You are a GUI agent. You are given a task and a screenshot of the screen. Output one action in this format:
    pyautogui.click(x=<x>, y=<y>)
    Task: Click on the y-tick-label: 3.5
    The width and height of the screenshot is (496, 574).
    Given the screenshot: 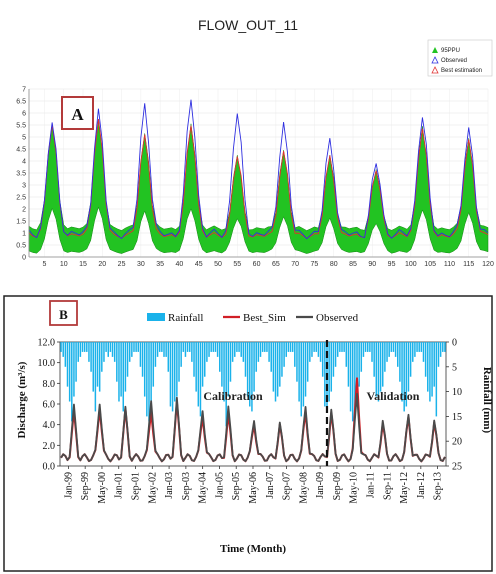 What is the action you would take?
    pyautogui.click(x=21, y=174)
    